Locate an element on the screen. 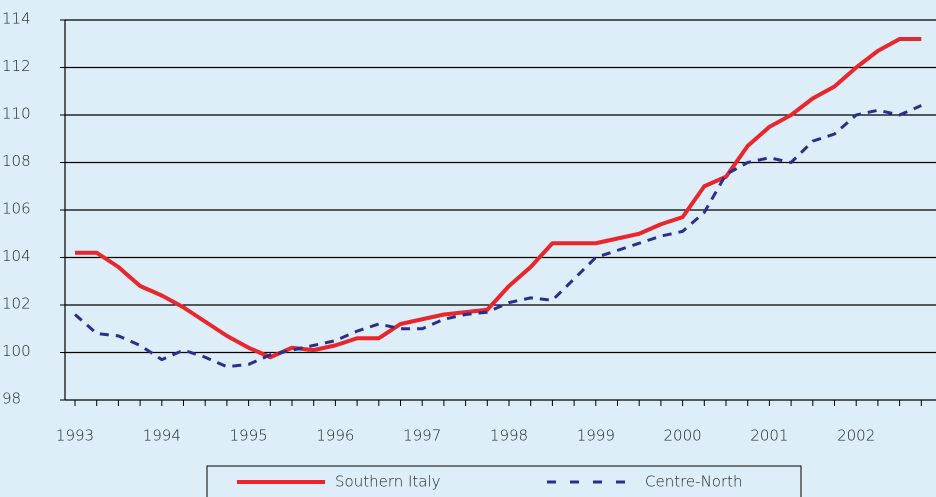  legend-label: Centre-North is located at coordinates (694, 482).